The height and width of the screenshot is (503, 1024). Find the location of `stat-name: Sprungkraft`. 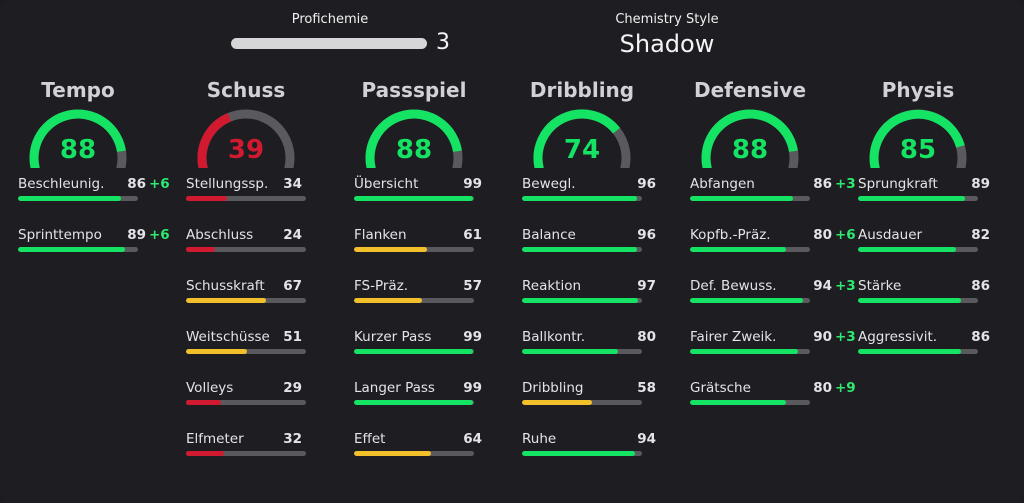

stat-name: Sprungkraft is located at coordinates (898, 184).